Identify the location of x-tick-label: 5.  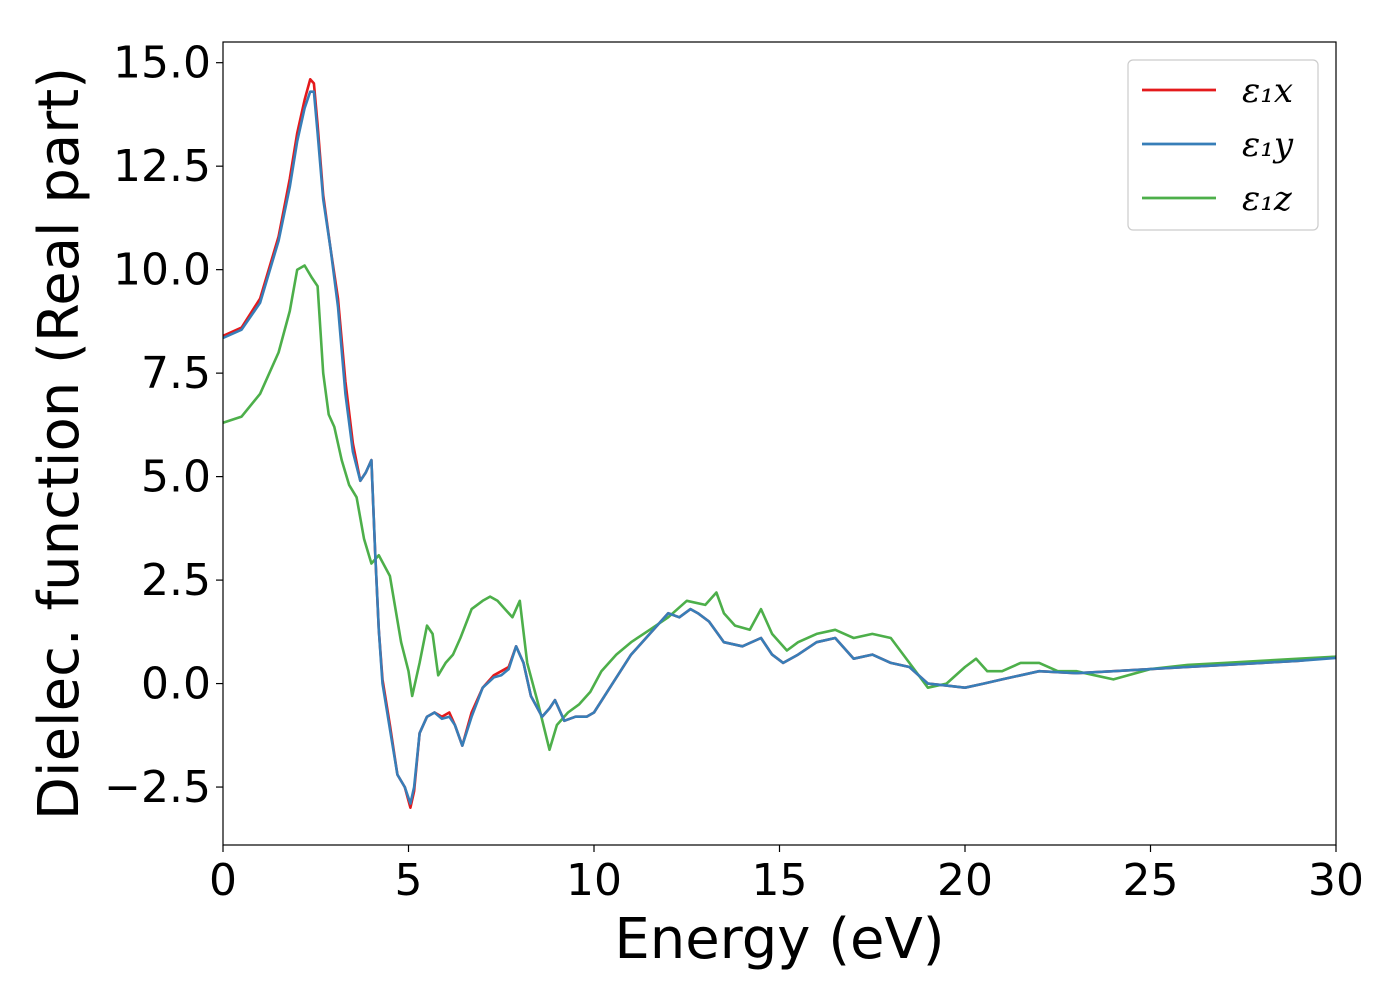
(409, 880).